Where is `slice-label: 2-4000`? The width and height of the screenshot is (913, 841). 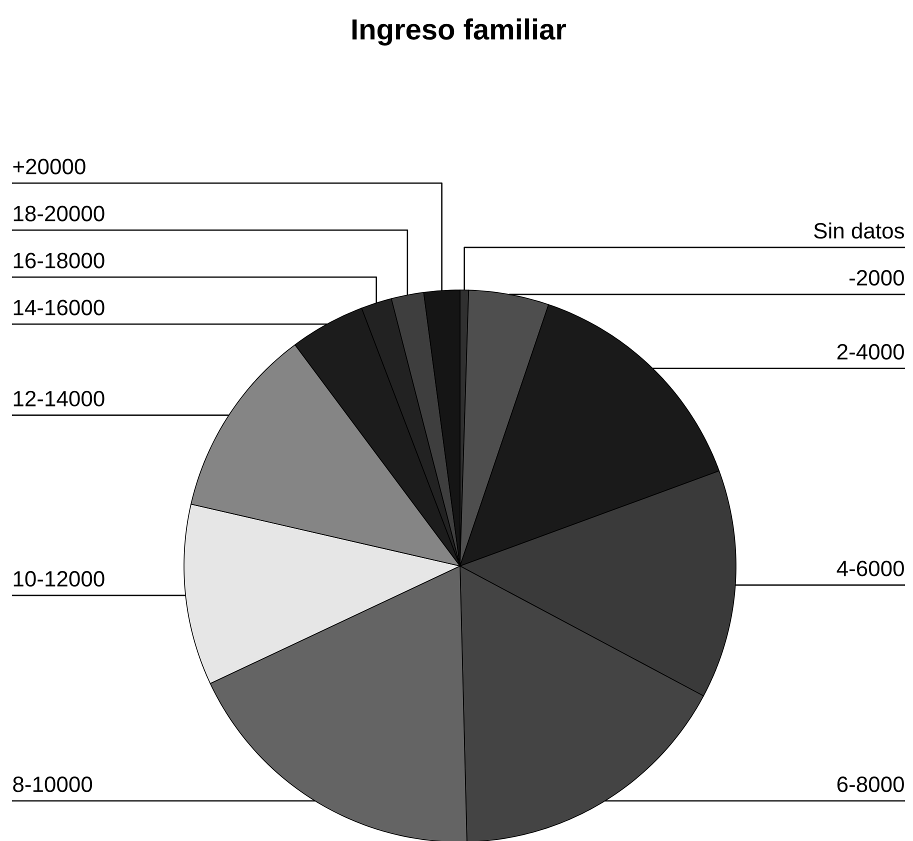 slice-label: 2-4000 is located at coordinates (870, 352).